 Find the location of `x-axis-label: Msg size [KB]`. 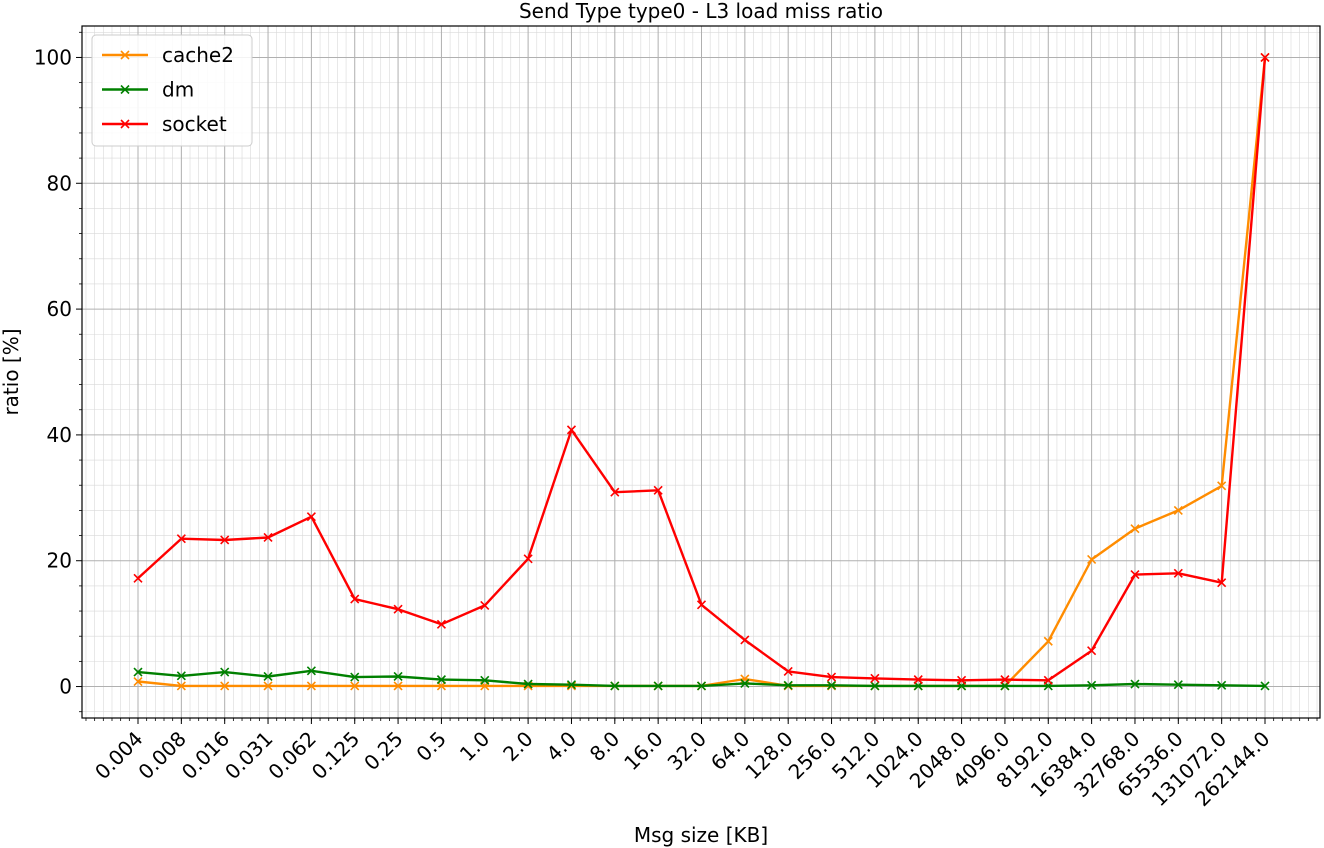

x-axis-label: Msg size [KB] is located at coordinates (701, 835).